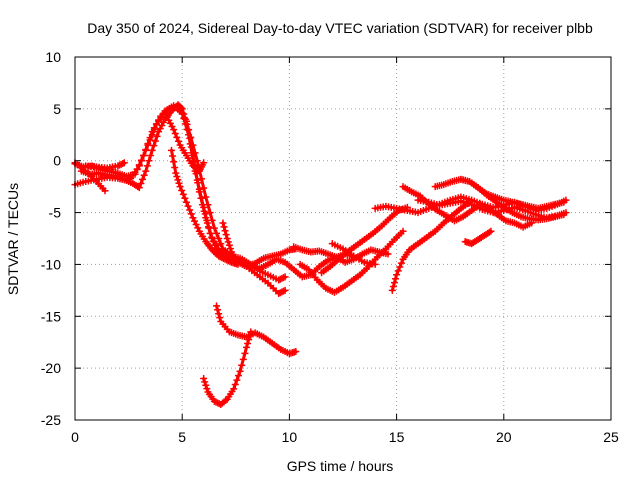 Image resolution: width=640 pixels, height=480 pixels. What do you see at coordinates (290, 437) in the screenshot?
I see `x-tick-label: 10` at bounding box center [290, 437].